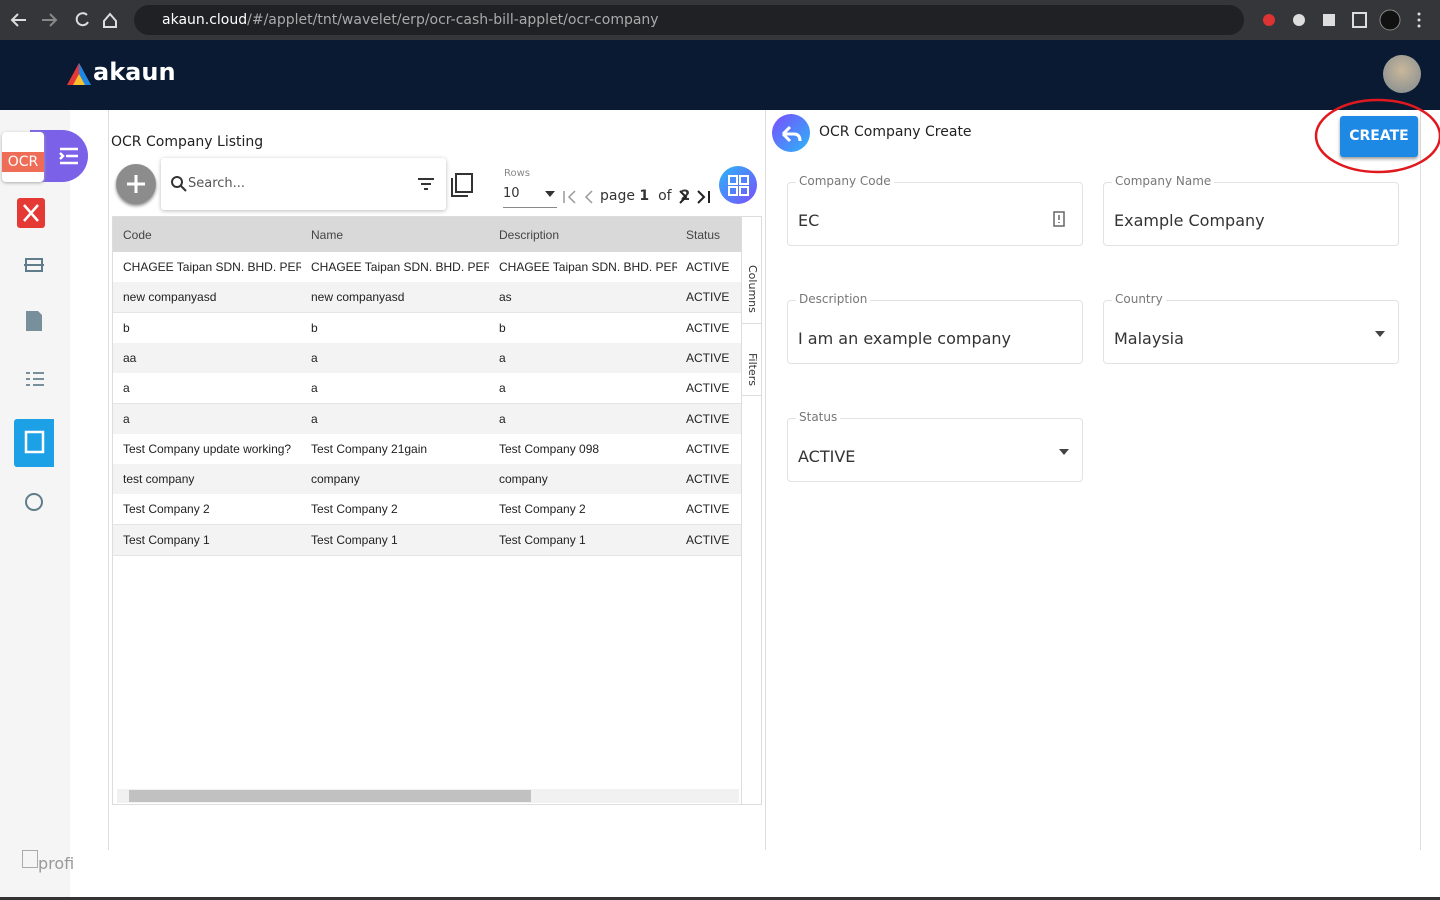 The width and height of the screenshot is (1440, 900). I want to click on field-label: Country, so click(1139, 299).